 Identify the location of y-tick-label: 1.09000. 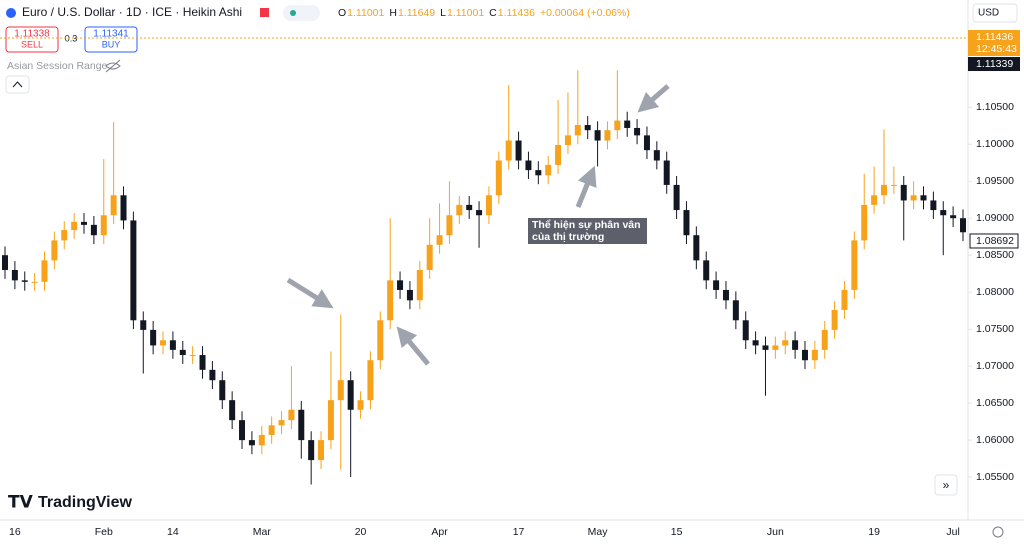
(995, 218).